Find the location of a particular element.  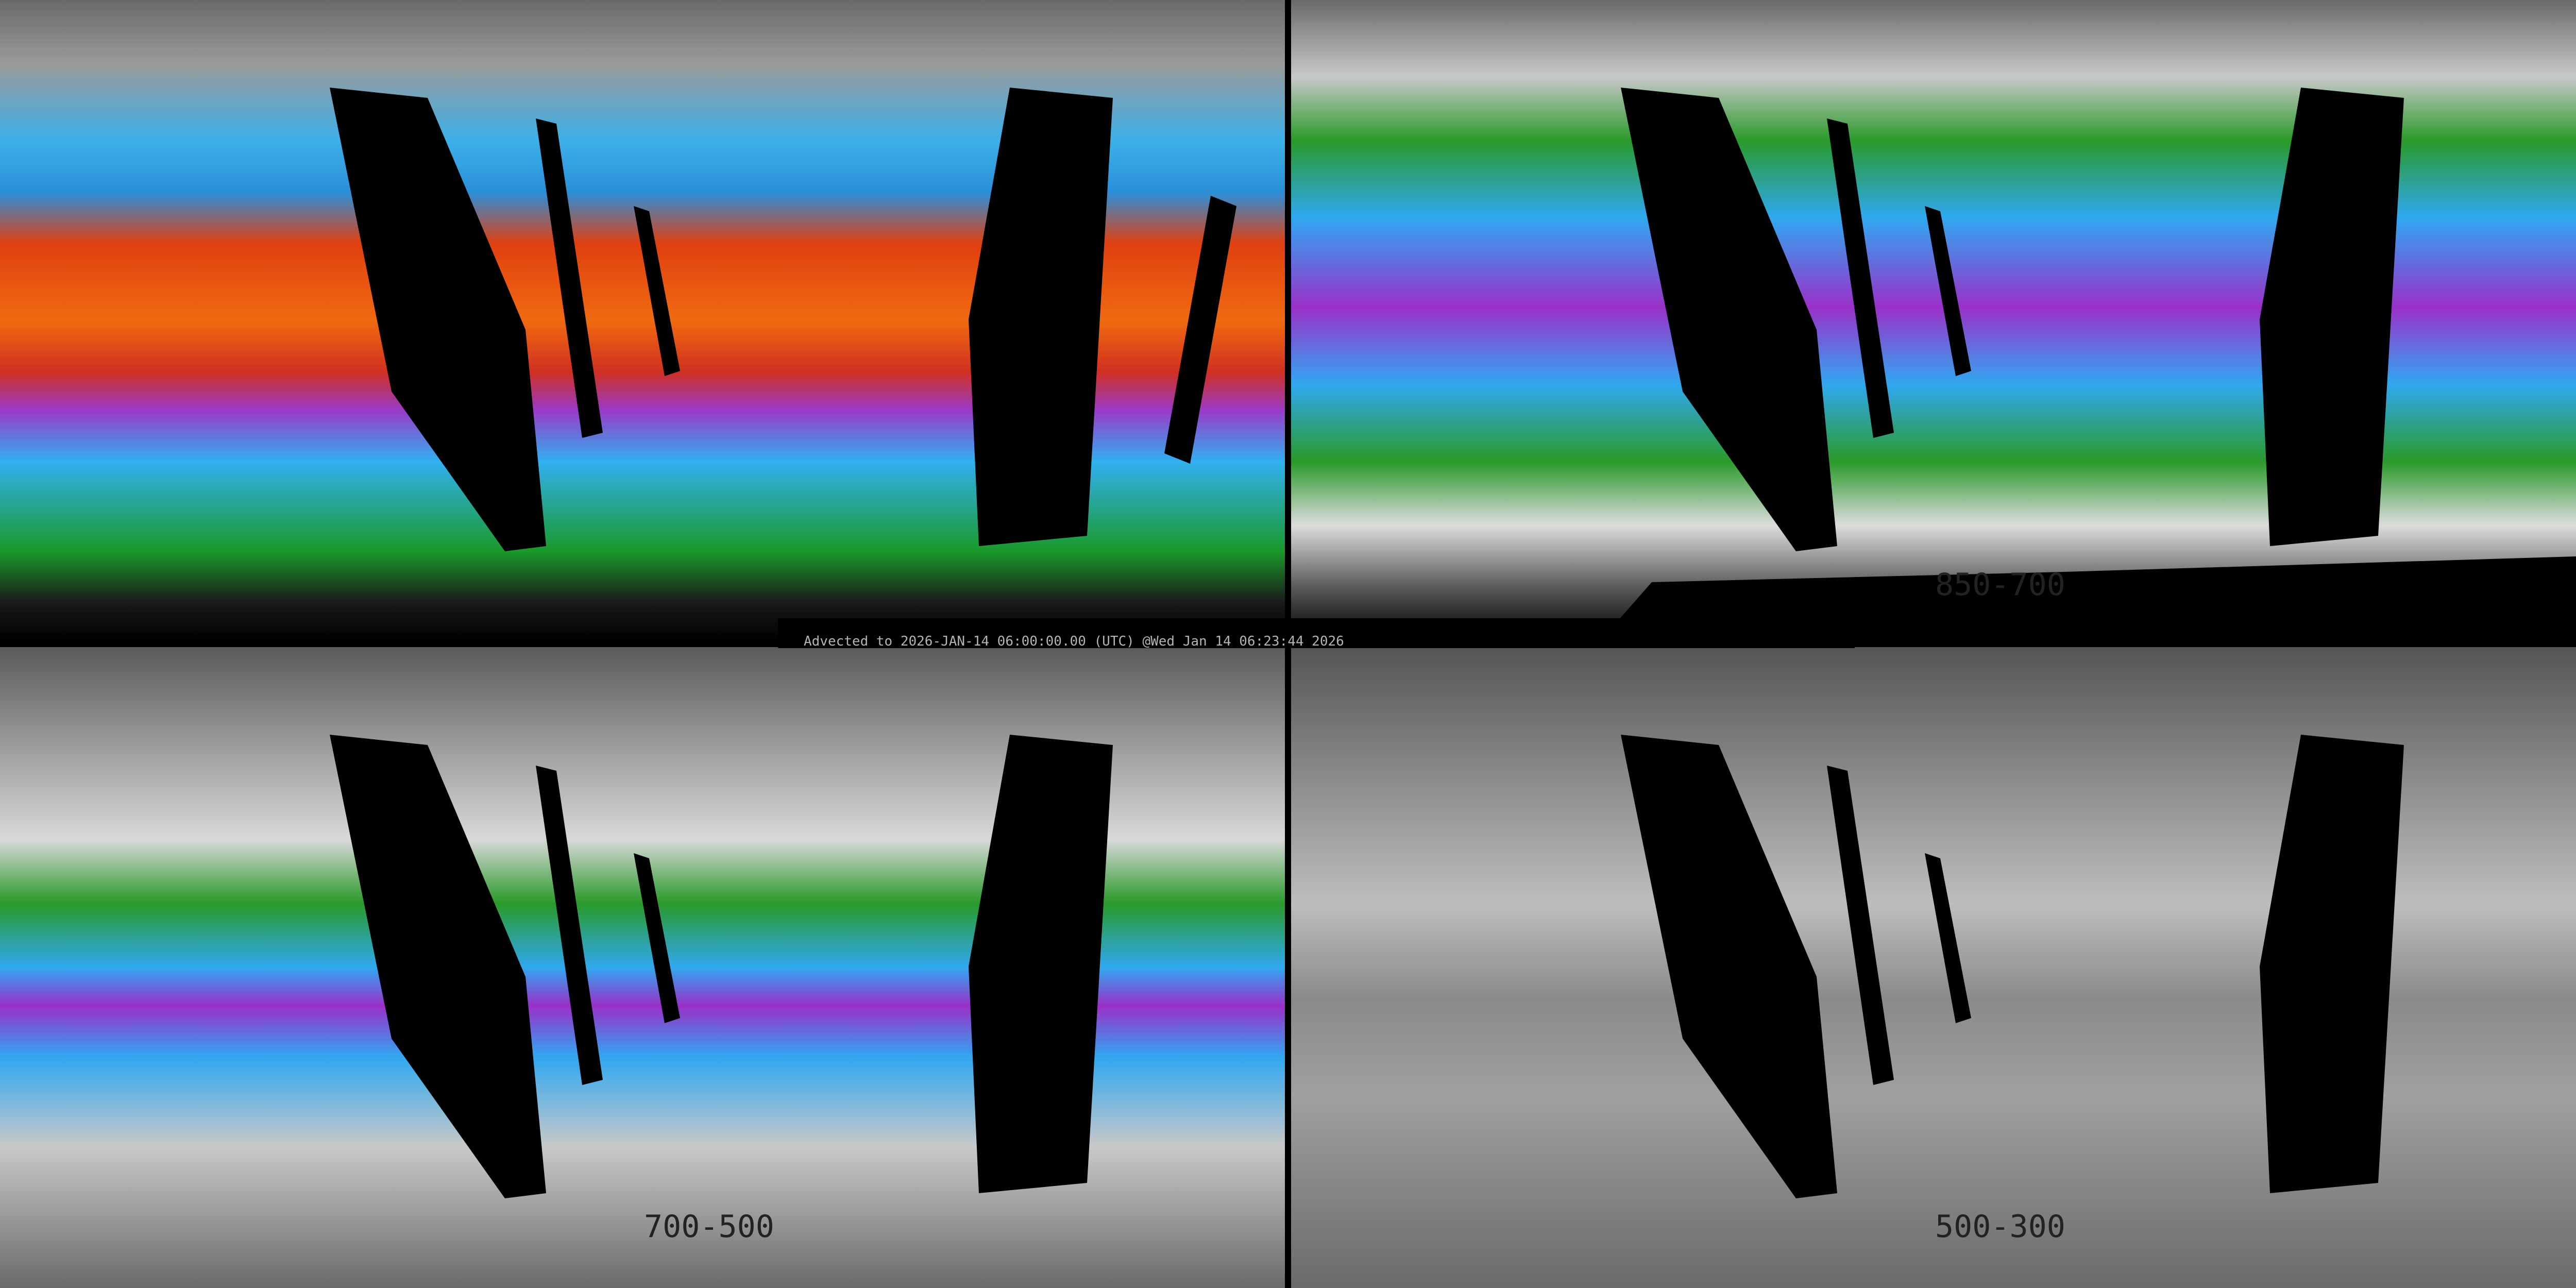

layer-label: 700-500 is located at coordinates (709, 1227).